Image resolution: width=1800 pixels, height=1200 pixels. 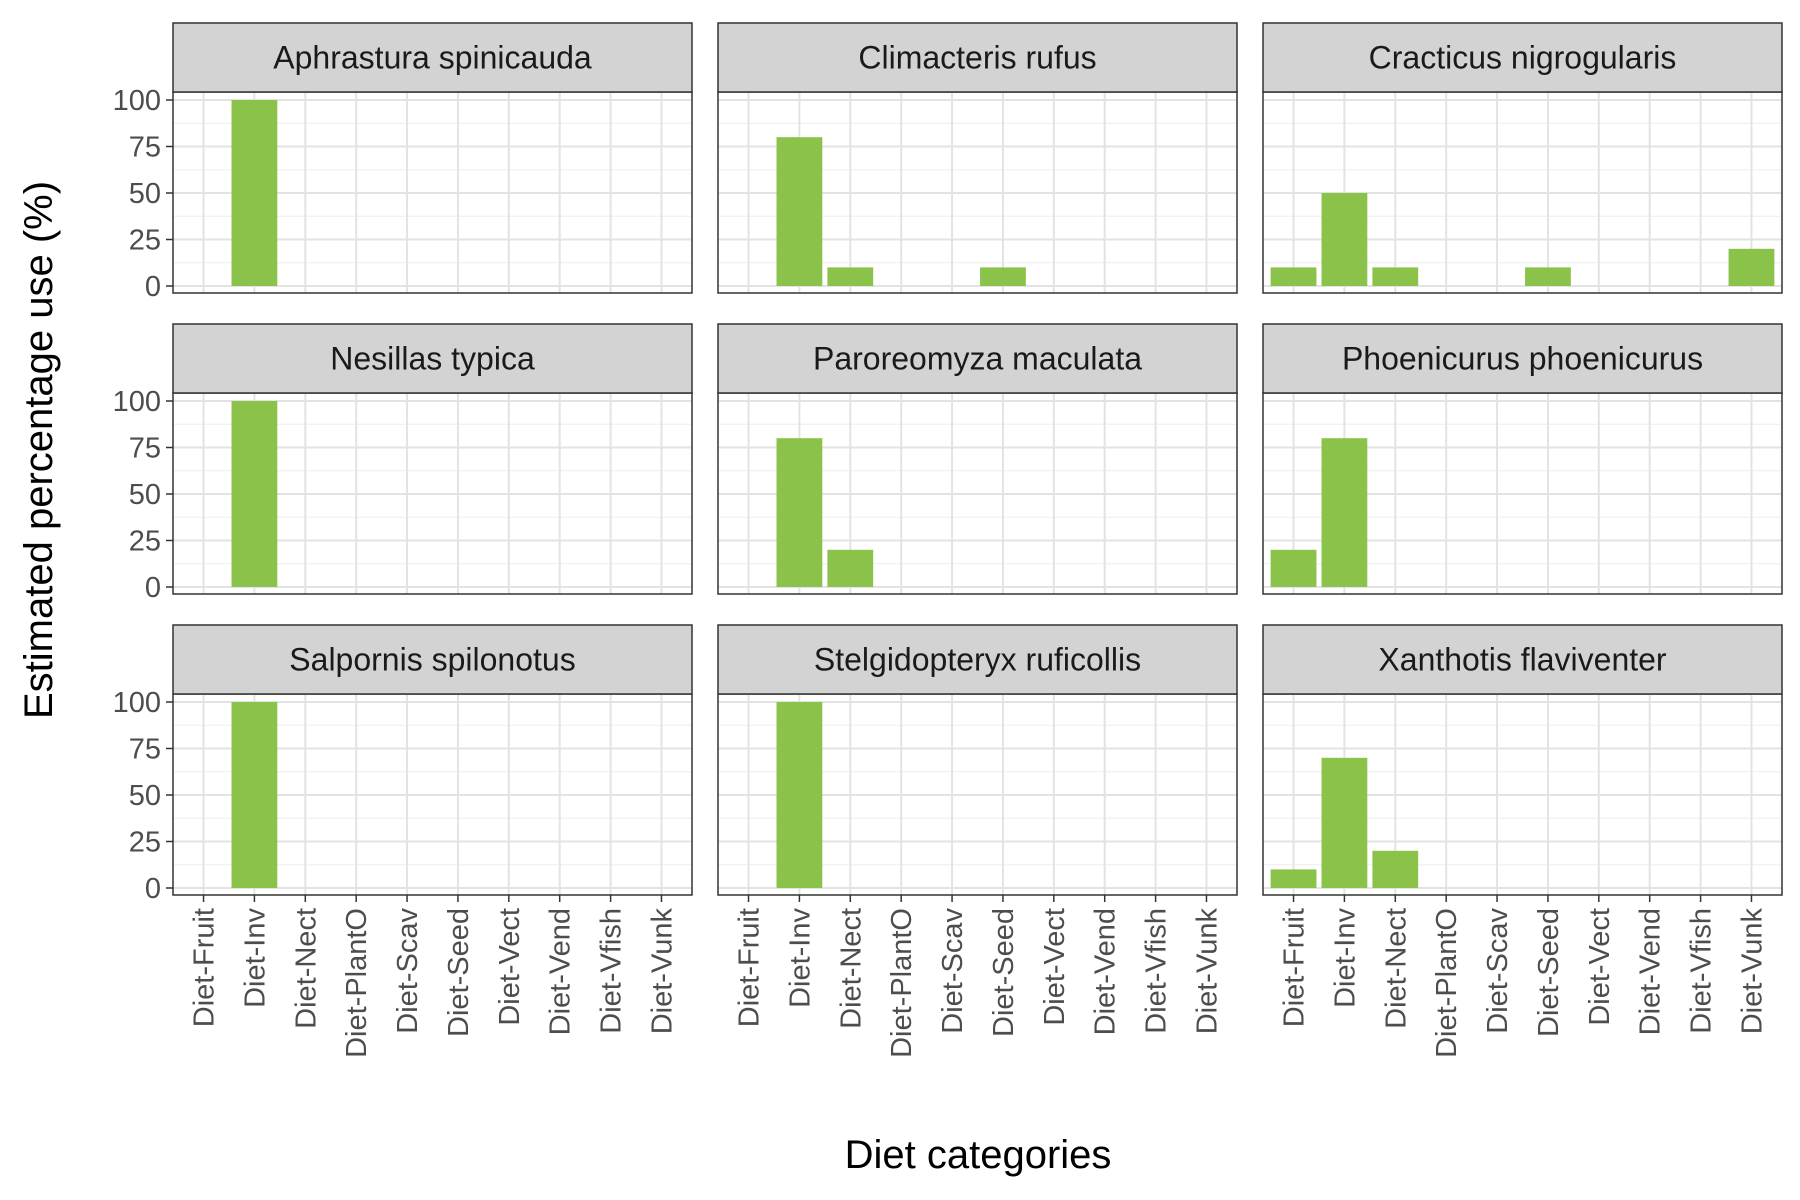 What do you see at coordinates (977, 459) in the screenshot?
I see `panel-5: Paroreomyza maculata` at bounding box center [977, 459].